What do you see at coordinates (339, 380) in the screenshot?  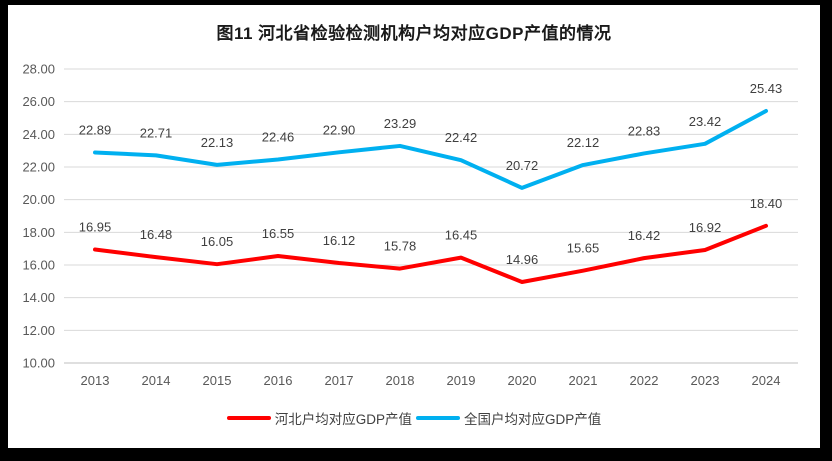 I see `x-tick-label: 2017` at bounding box center [339, 380].